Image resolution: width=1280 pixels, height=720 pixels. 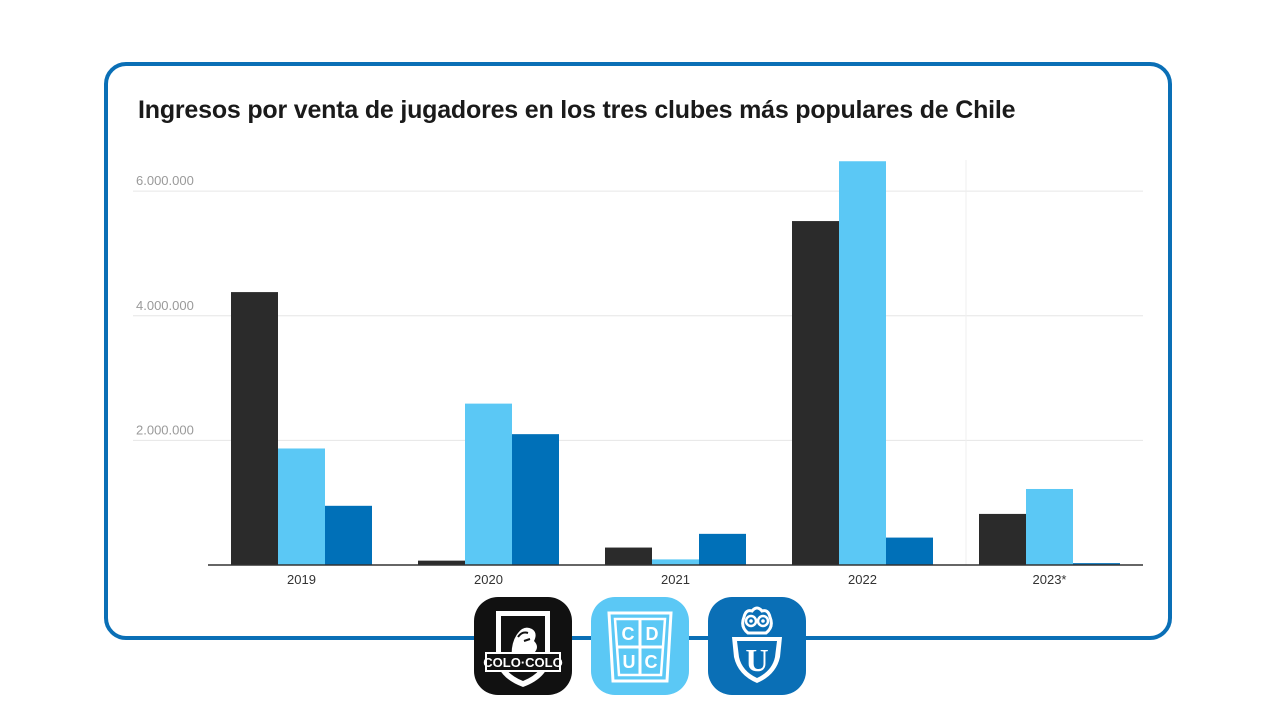 What do you see at coordinates (1096, 564) in the screenshot?
I see `bar-series-3-2023` at bounding box center [1096, 564].